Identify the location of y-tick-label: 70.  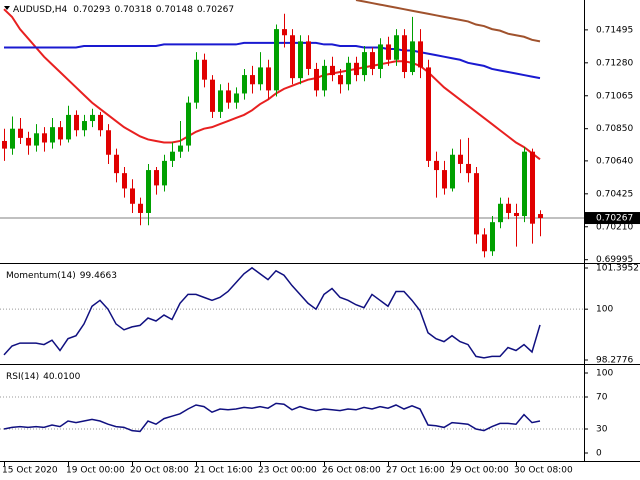
(602, 398).